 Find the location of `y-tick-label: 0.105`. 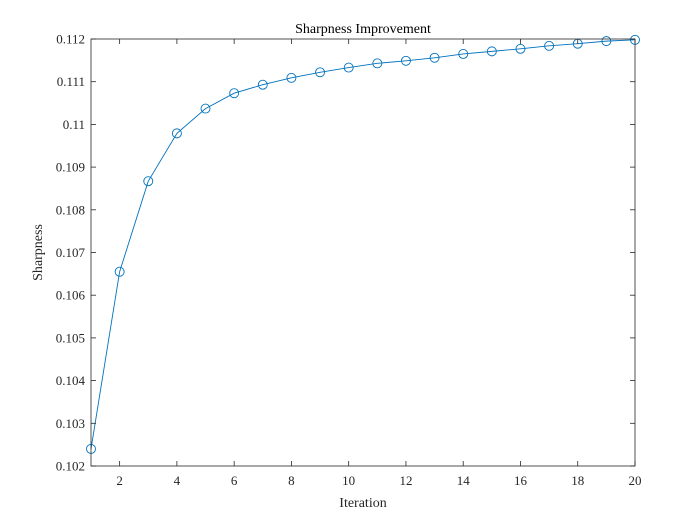

y-tick-label: 0.105 is located at coordinates (70, 337).